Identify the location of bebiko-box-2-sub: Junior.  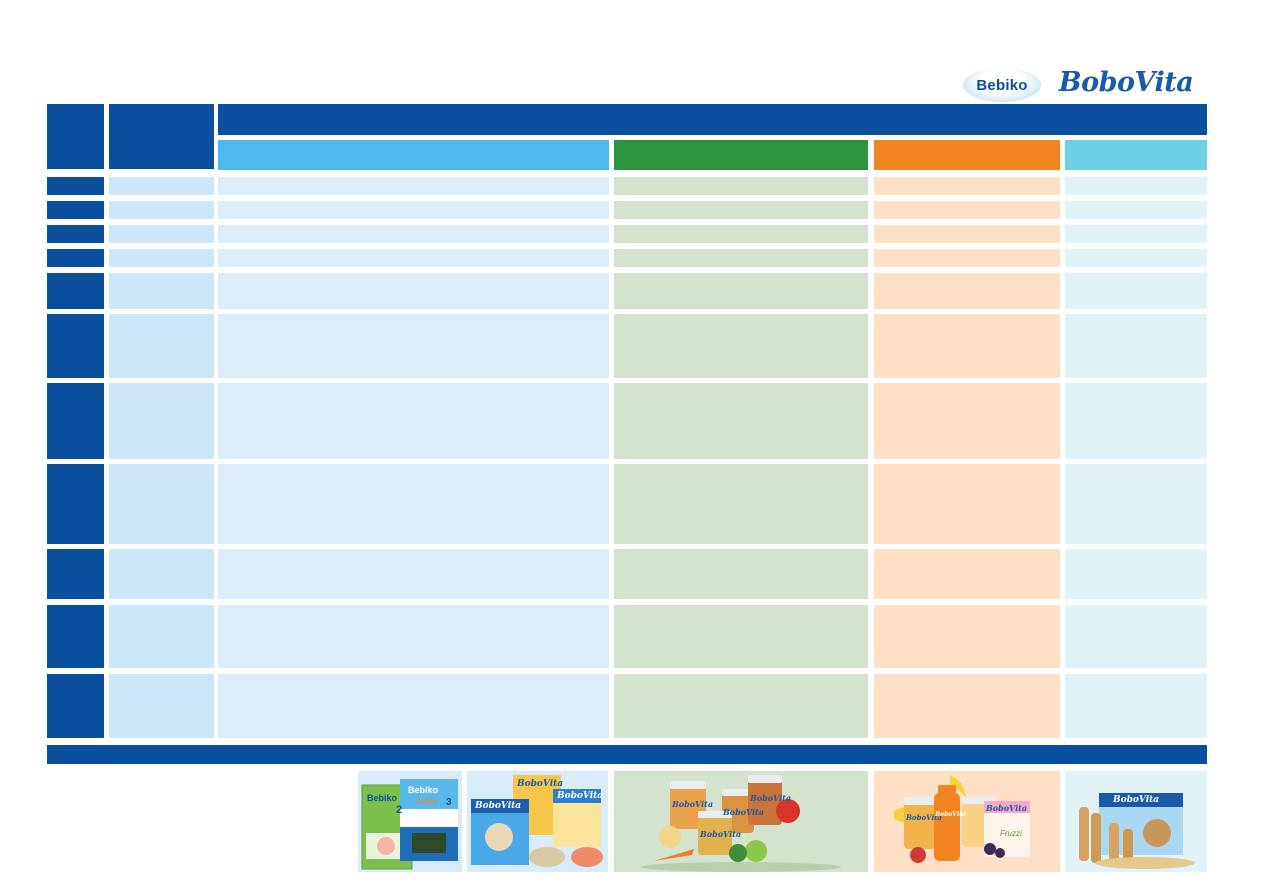
(427, 801).